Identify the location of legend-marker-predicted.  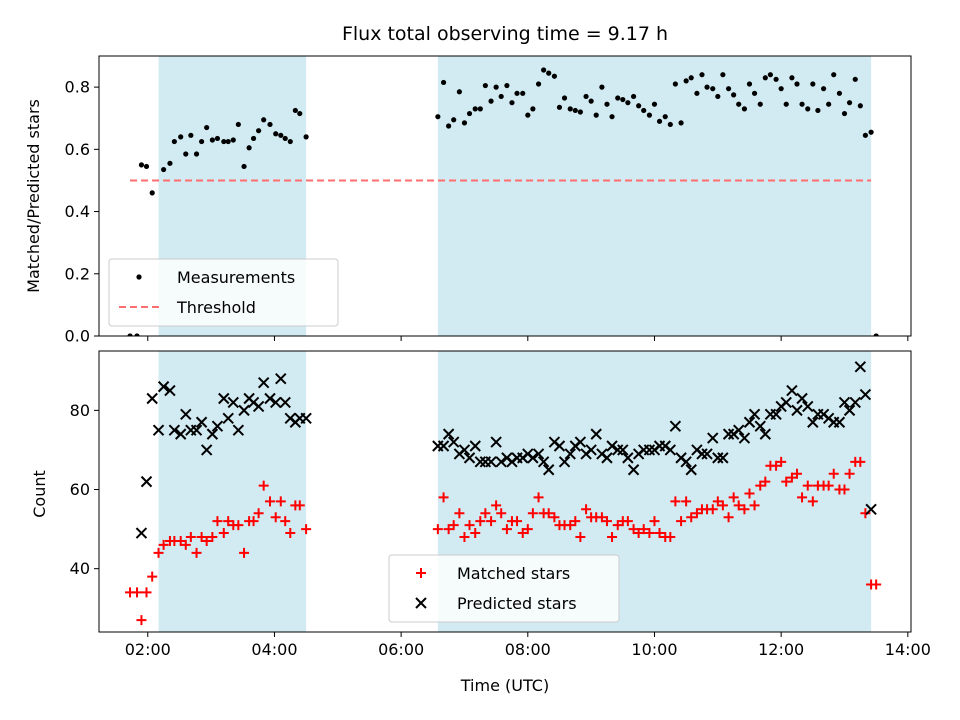
(421, 603).